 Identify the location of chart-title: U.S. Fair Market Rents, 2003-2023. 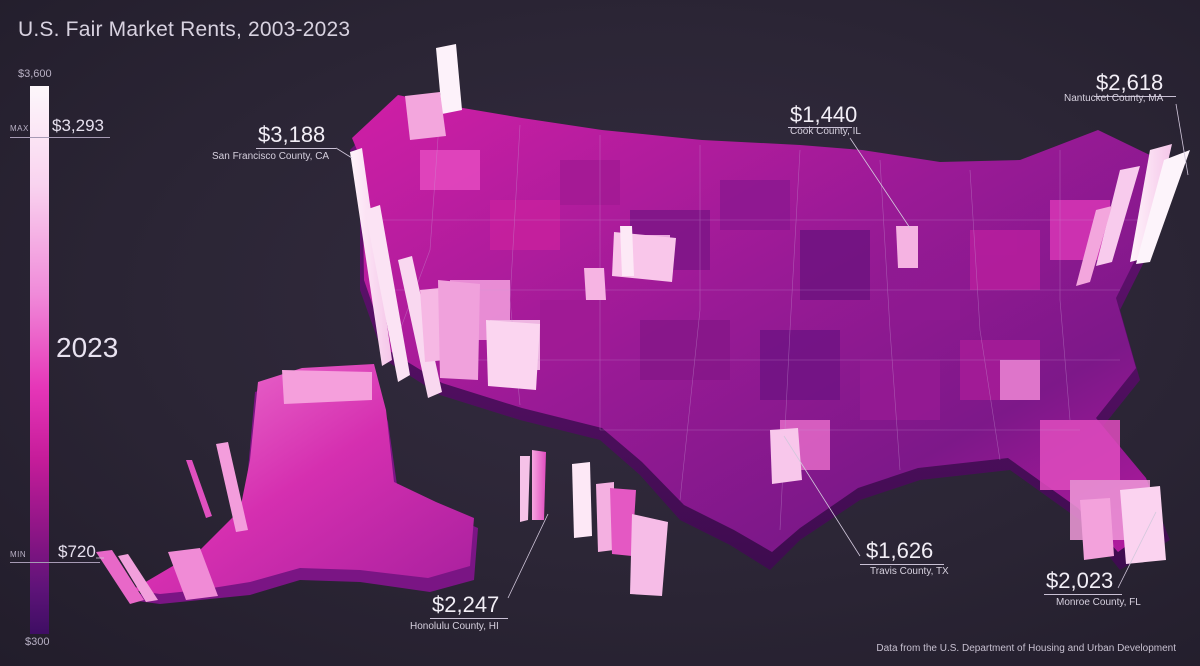
(184, 29).